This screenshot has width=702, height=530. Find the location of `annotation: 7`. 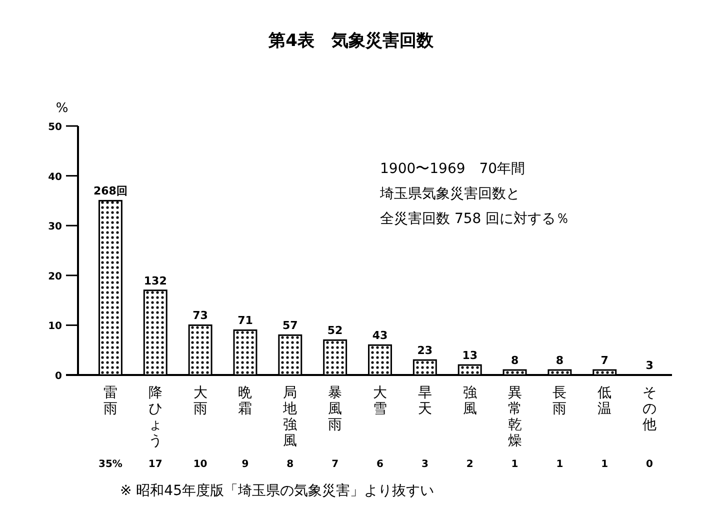

annotation: 7 is located at coordinates (604, 361).